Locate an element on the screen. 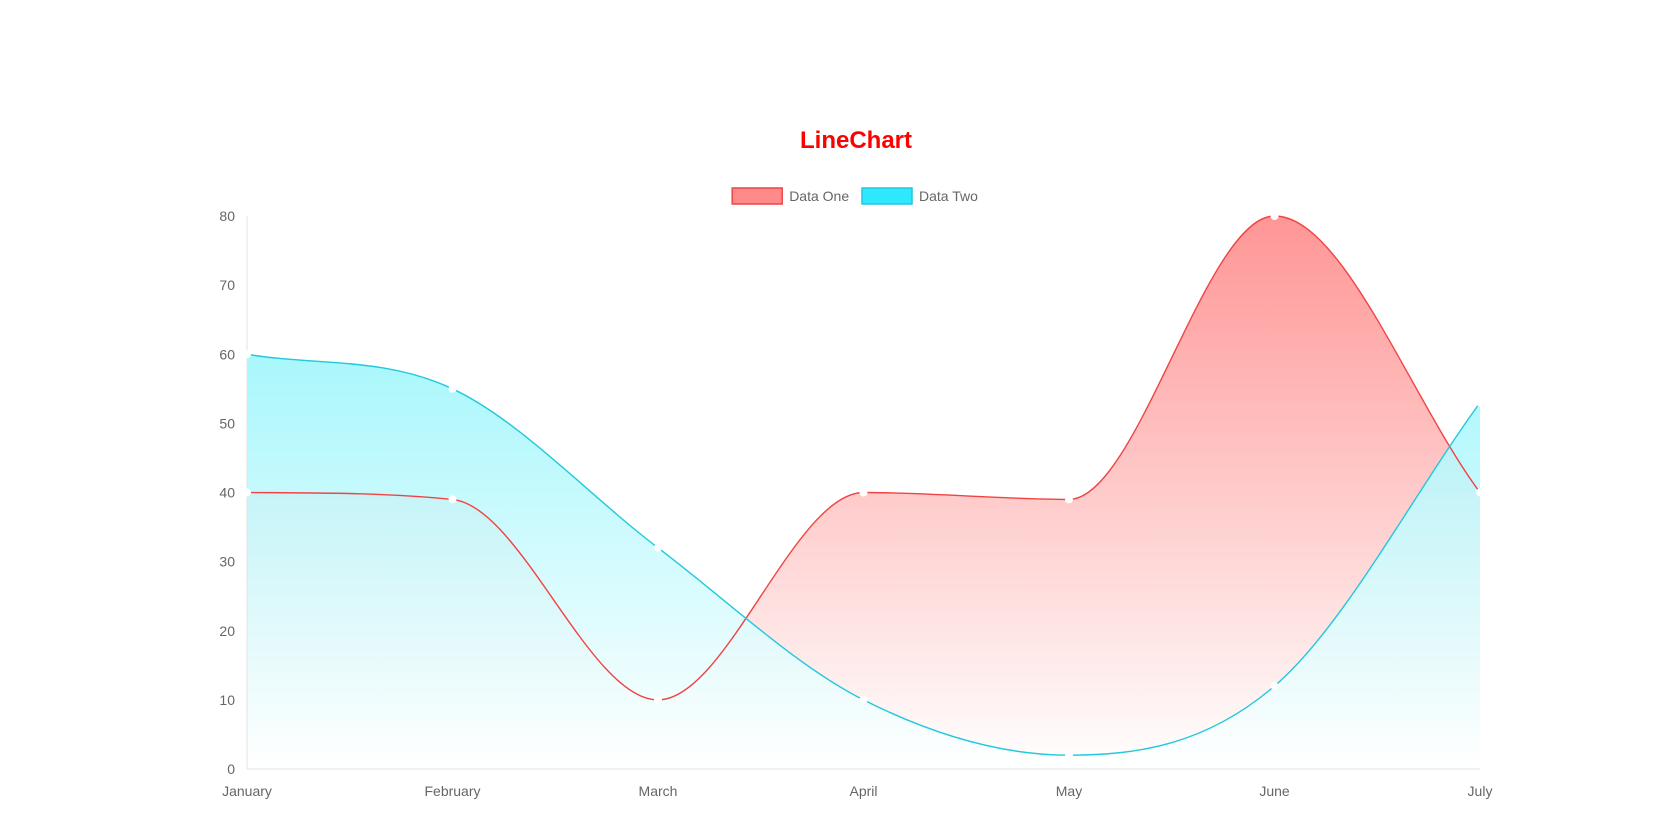  x-tick-label: January is located at coordinates (247, 791).